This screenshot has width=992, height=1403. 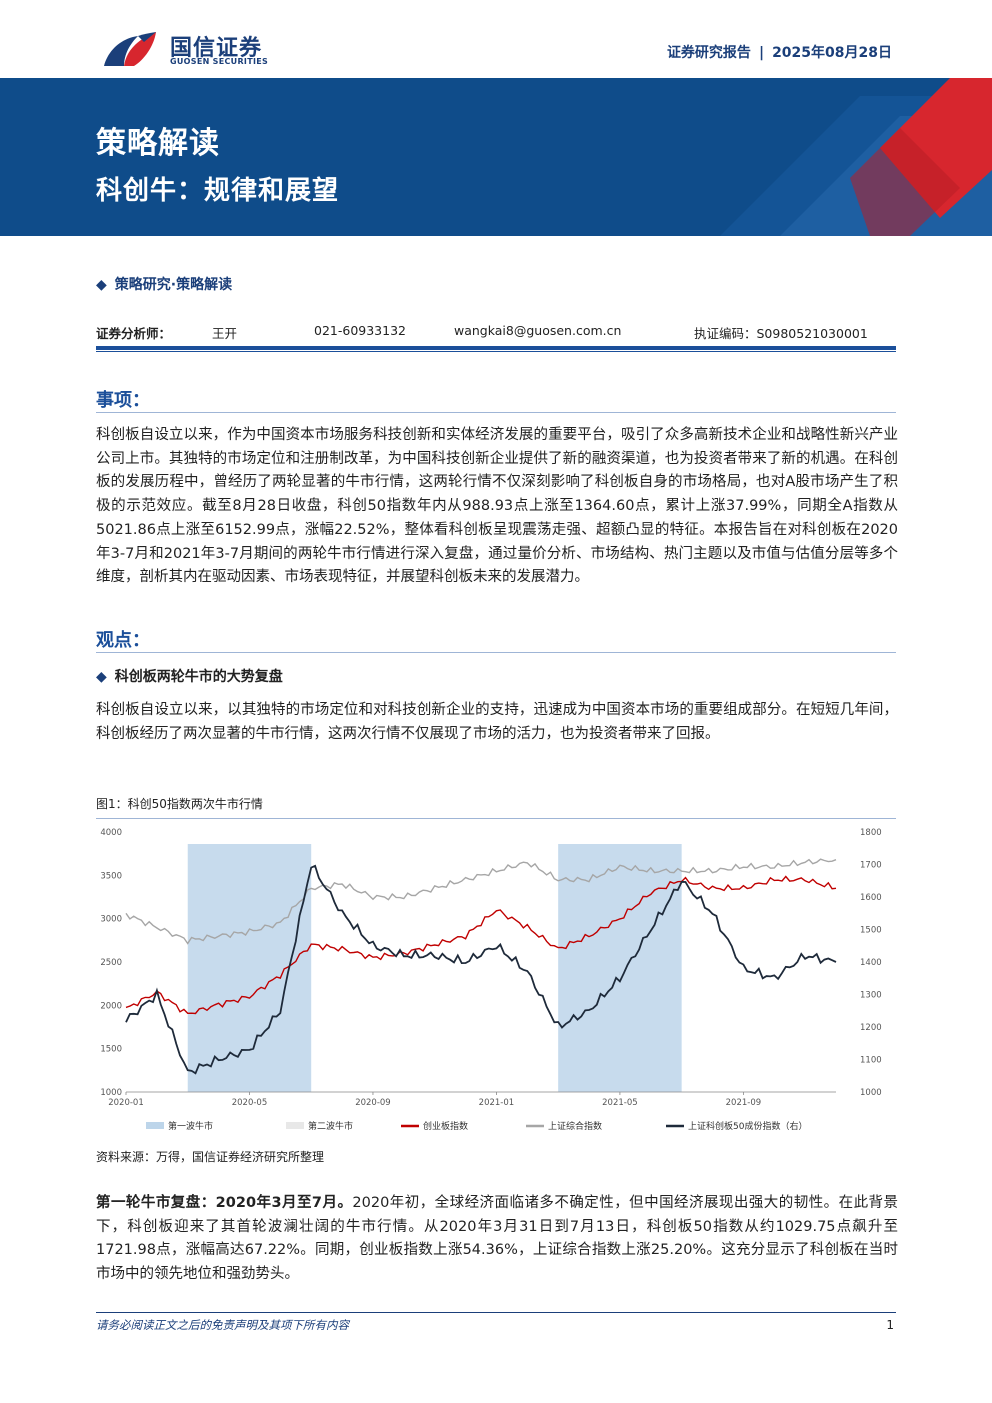 What do you see at coordinates (832, 53) in the screenshot?
I see `report-date: 2025年08月28日` at bounding box center [832, 53].